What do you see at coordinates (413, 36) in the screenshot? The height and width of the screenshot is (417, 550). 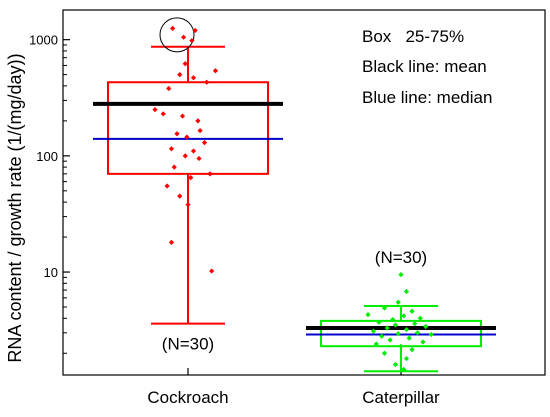 I see `legend-note-box: Box 25-75%` at bounding box center [413, 36].